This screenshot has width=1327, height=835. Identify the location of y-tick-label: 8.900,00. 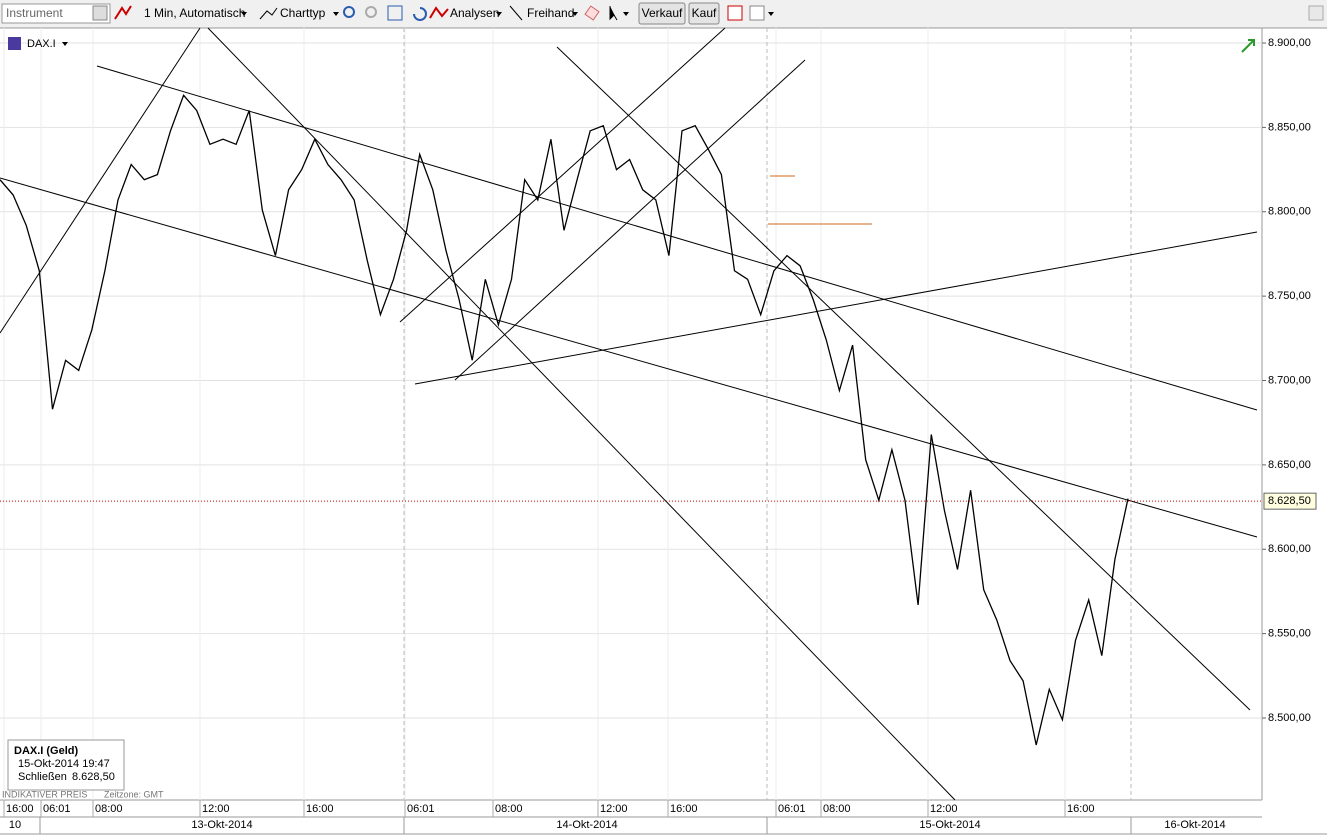
(1289, 43).